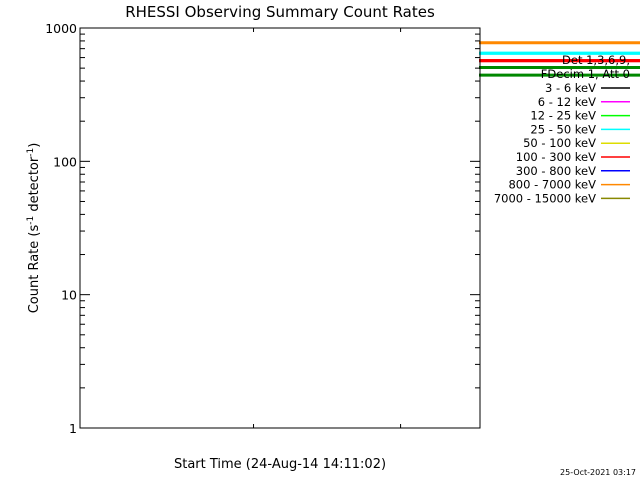 This screenshot has width=640, height=480. I want to click on legend-label-12-25-kev: 12 - 25 keV, so click(563, 116).